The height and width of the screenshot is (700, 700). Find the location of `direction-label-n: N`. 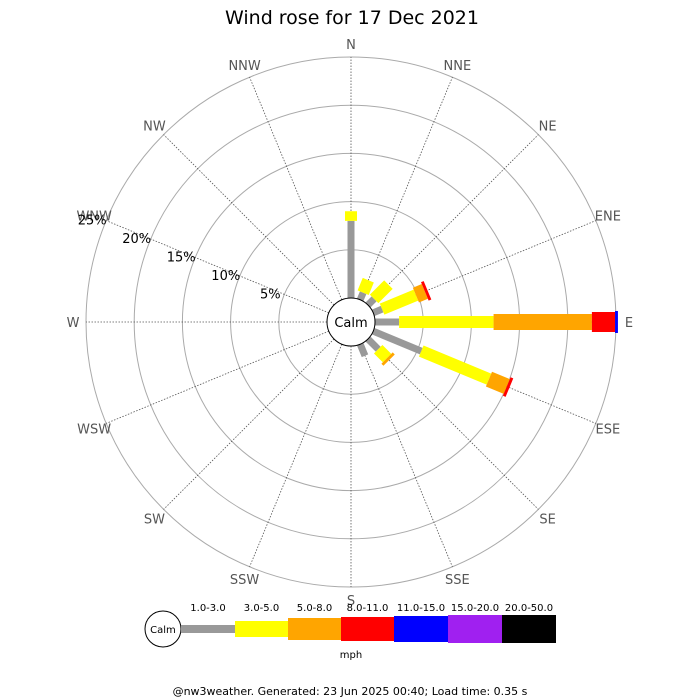

direction-label-n: N is located at coordinates (351, 45).